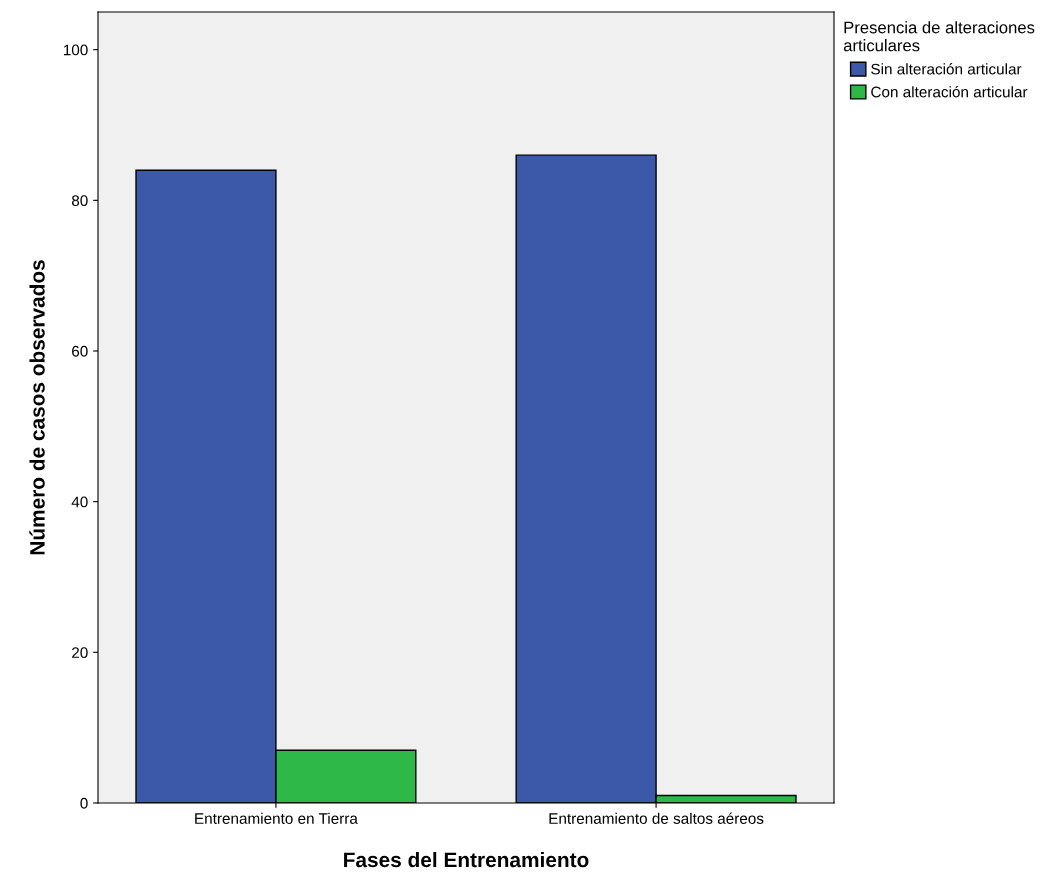 The height and width of the screenshot is (884, 1064). Describe the element at coordinates (79, 502) in the screenshot. I see `y-tick-label: 40` at that location.